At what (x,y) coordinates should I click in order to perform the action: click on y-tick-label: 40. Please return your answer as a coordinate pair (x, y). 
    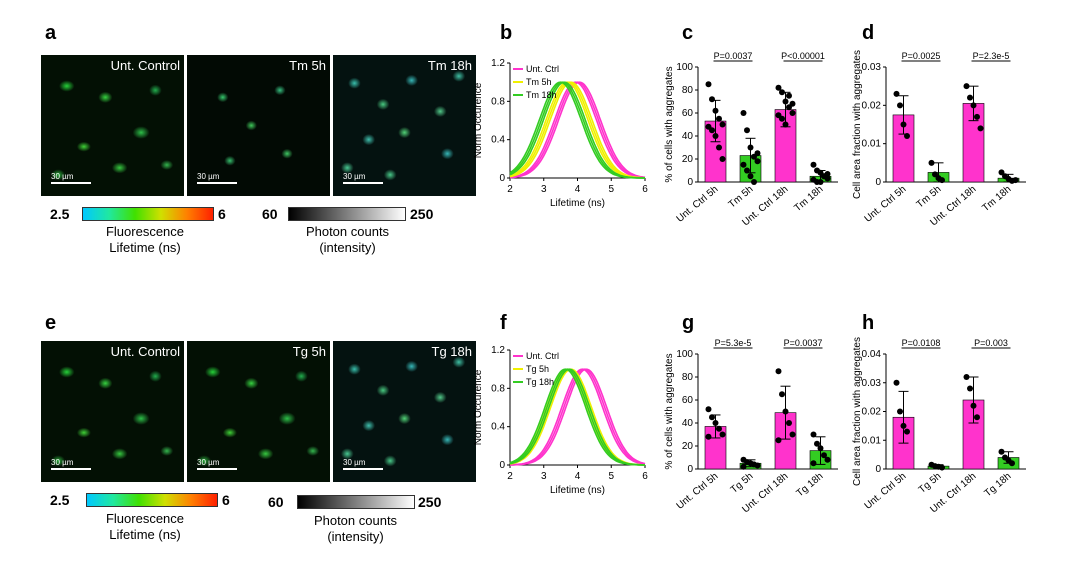
    Looking at the image, I should click on (688, 136).